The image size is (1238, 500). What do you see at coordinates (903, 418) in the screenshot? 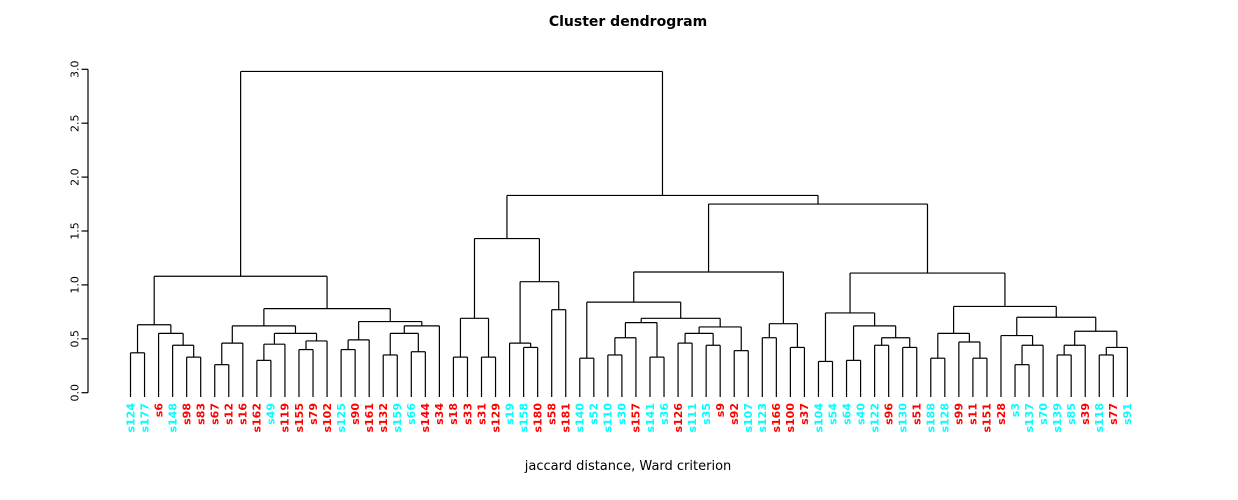
I see `leaf-label-s130: s130` at bounding box center [903, 418].